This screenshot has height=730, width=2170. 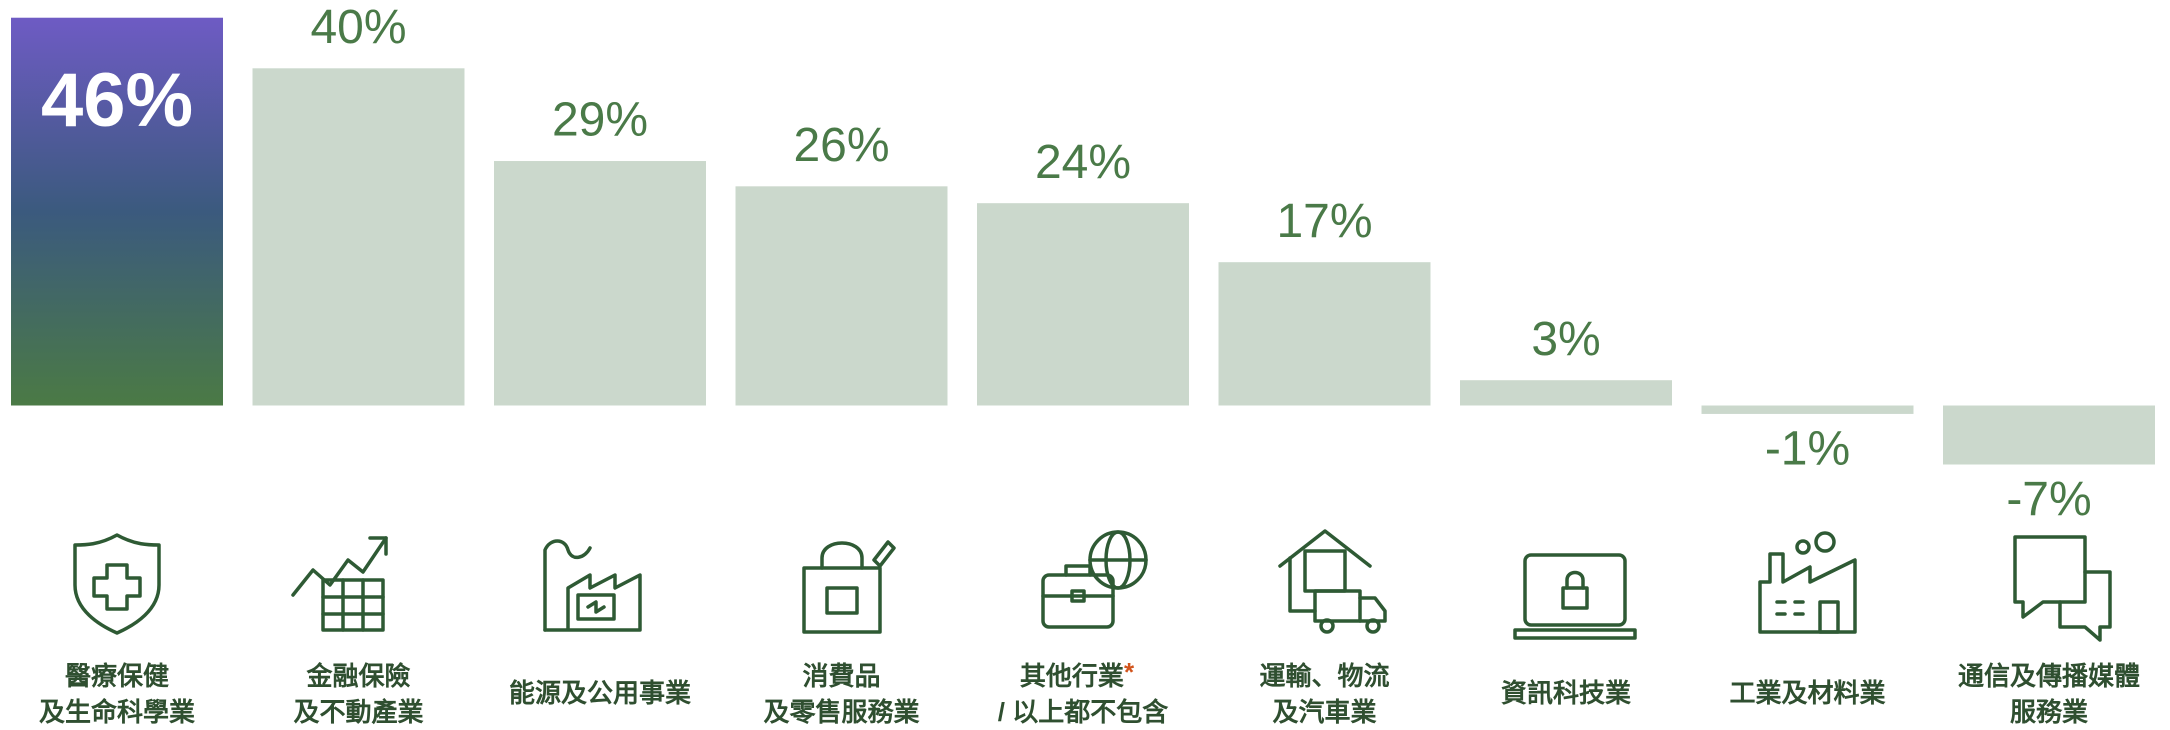 I want to click on x-tick-label: 能源及公用事業, so click(x=600, y=693).